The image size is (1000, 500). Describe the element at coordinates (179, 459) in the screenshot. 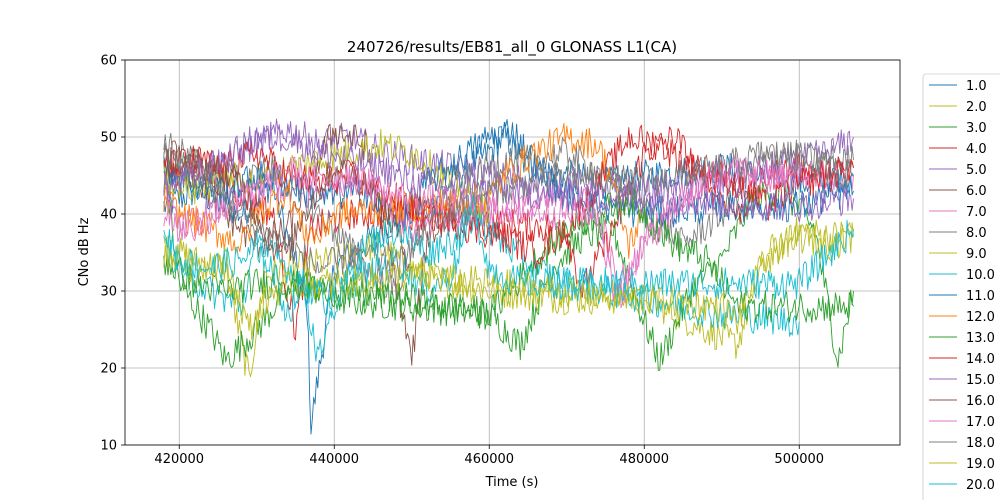

I see `x-tick-label: 420000` at that location.